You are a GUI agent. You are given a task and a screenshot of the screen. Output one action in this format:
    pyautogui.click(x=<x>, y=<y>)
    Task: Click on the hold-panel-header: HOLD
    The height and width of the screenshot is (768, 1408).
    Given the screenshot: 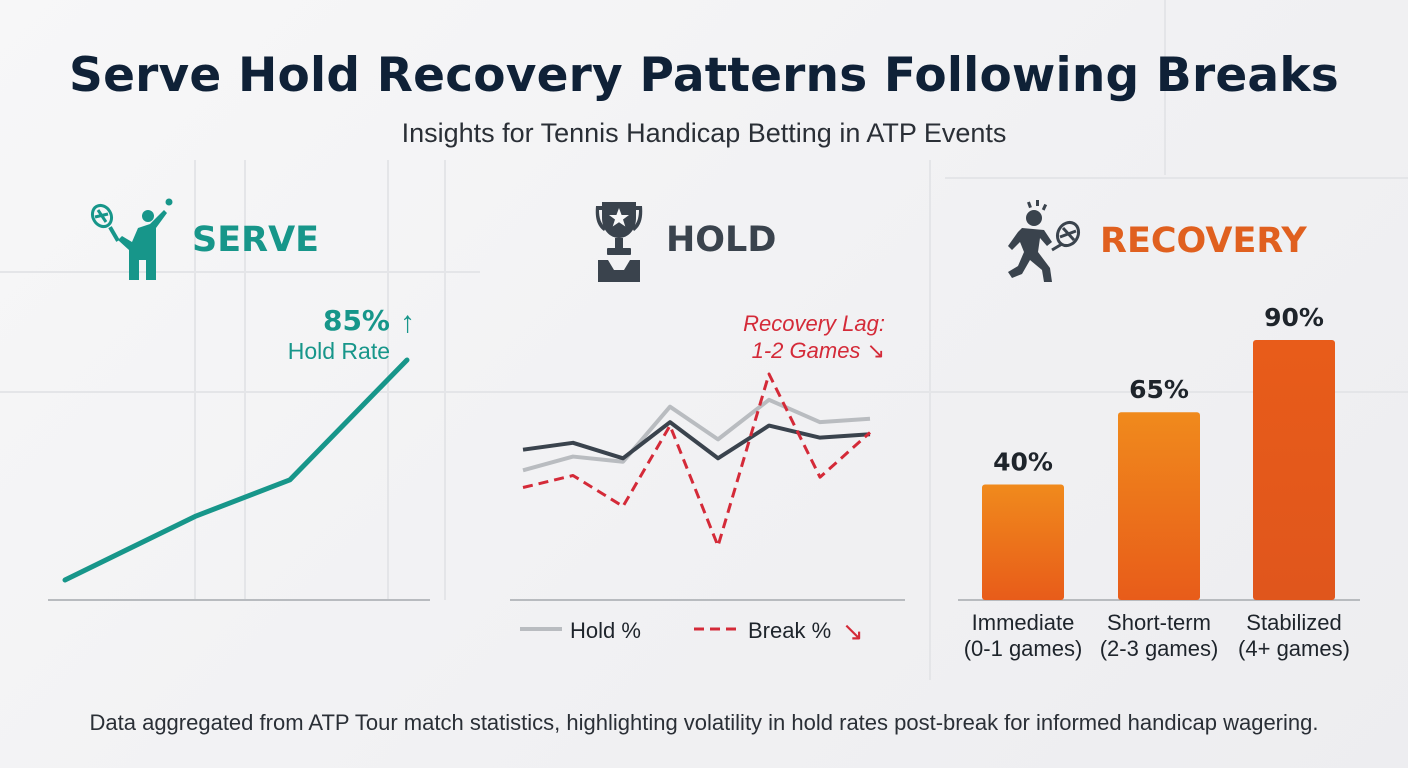 What is the action you would take?
    pyautogui.click(x=684, y=240)
    